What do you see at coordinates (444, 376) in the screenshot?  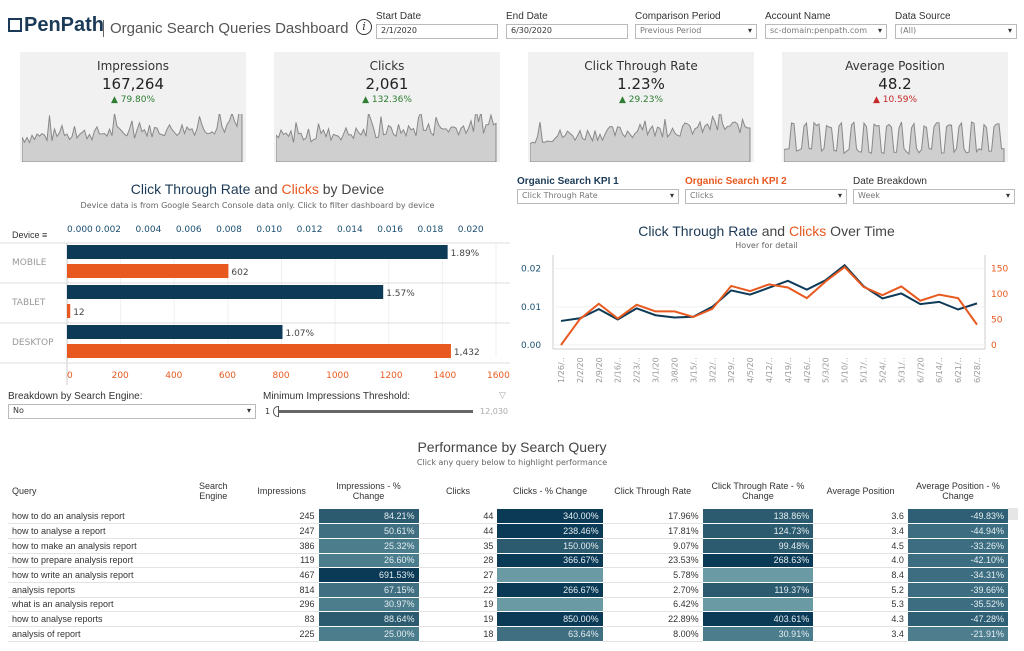 I see `clicks-tick-label: 1400` at bounding box center [444, 376].